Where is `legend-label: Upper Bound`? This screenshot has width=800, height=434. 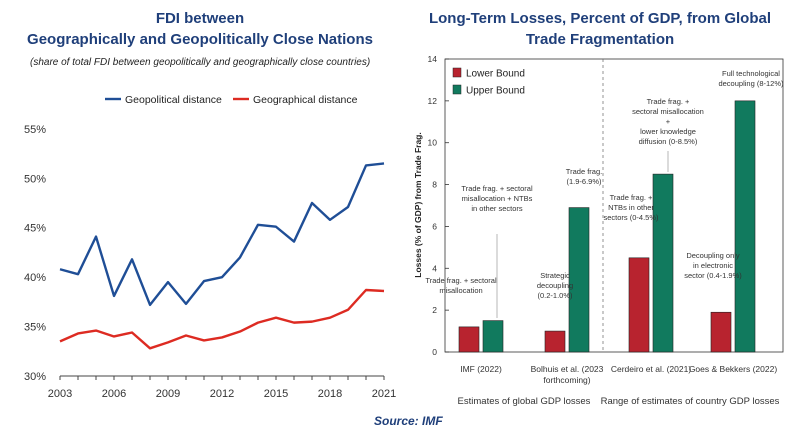 legend-label: Upper Bound is located at coordinates (495, 91).